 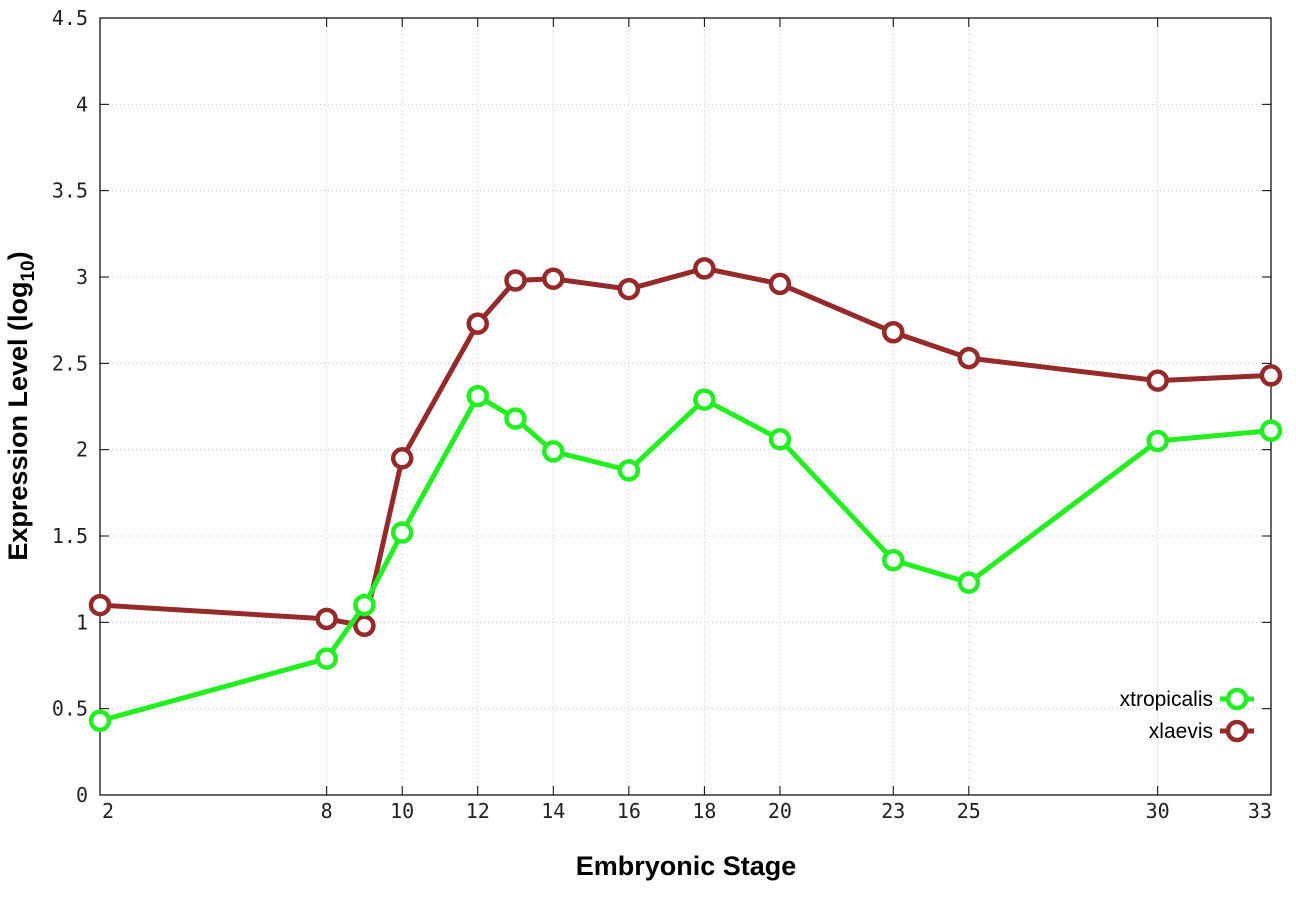 What do you see at coordinates (1237, 731) in the screenshot?
I see `legend-marker-xlaevis` at bounding box center [1237, 731].